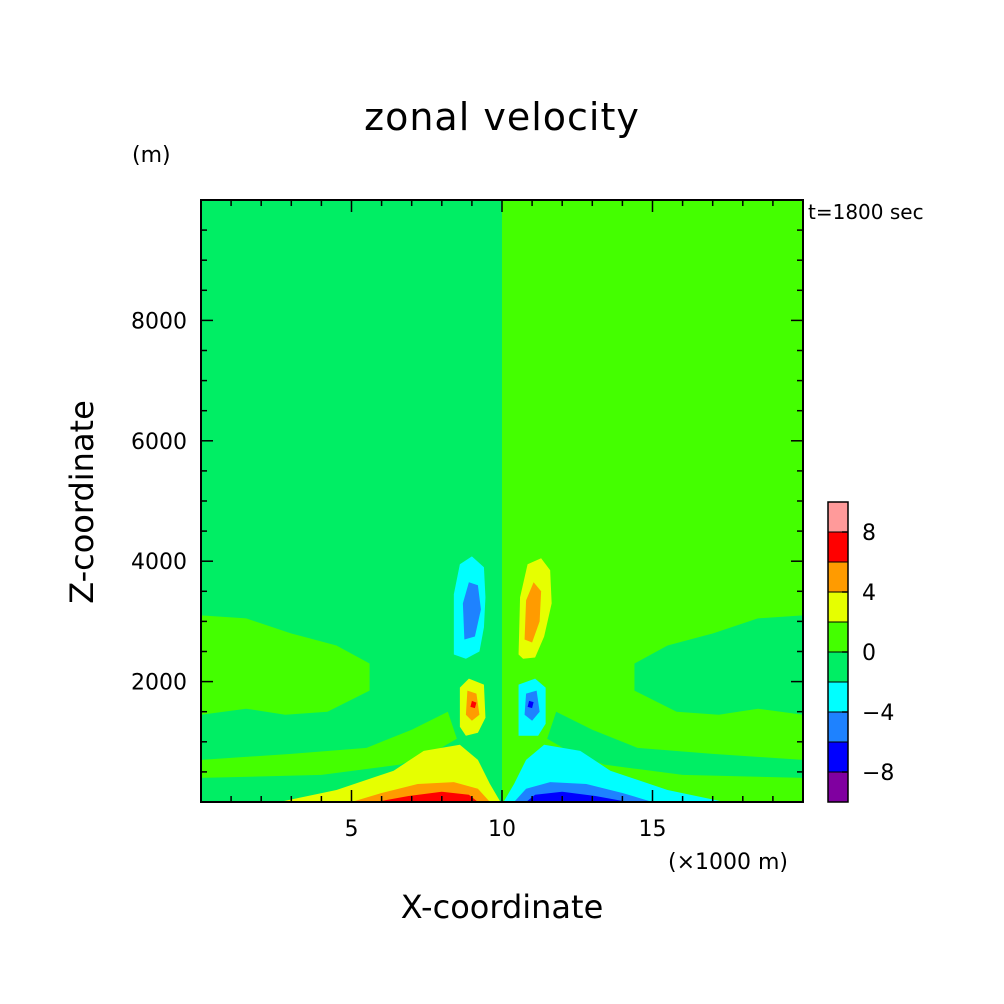 This screenshot has height=1004, width=1004. I want to click on colorbar: −8 −4 0 4 8, so click(860, 652).